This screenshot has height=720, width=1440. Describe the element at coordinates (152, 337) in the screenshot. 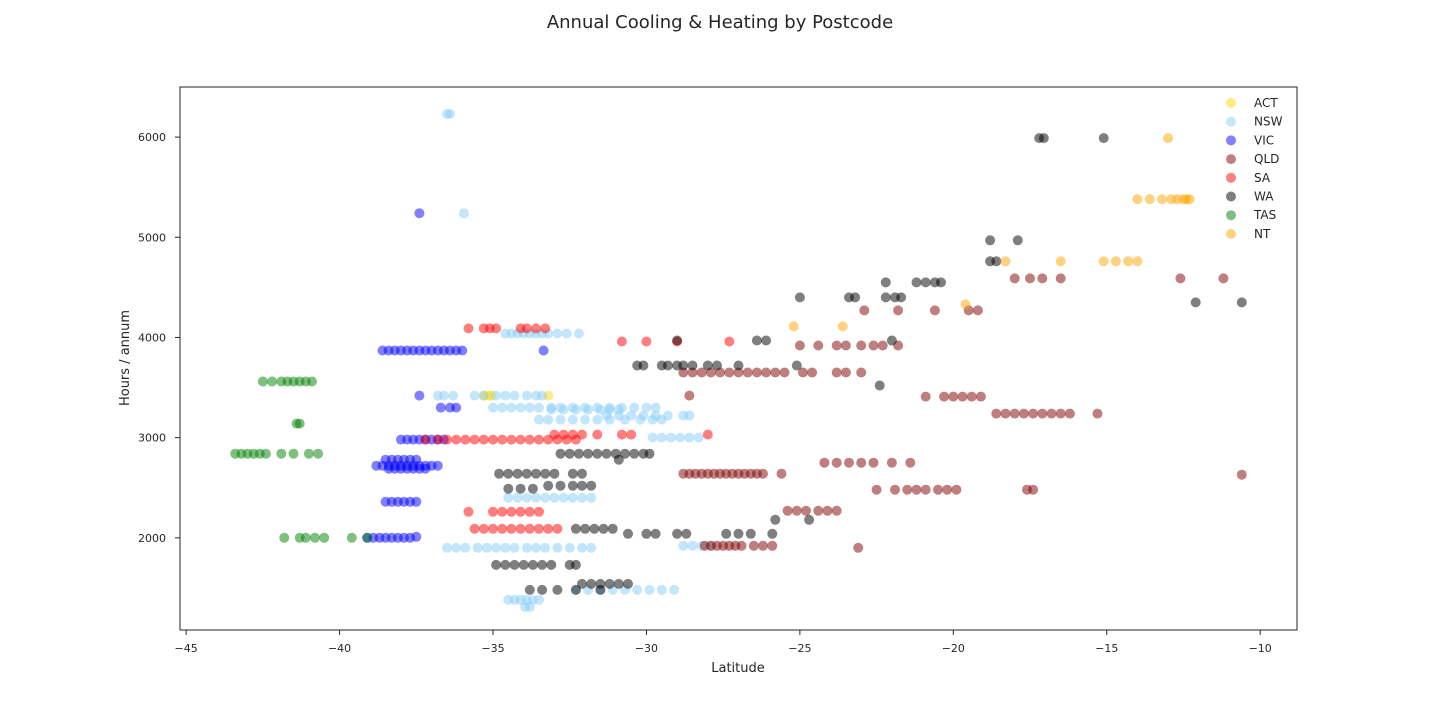

I see `y-tick-label: 4000` at that location.